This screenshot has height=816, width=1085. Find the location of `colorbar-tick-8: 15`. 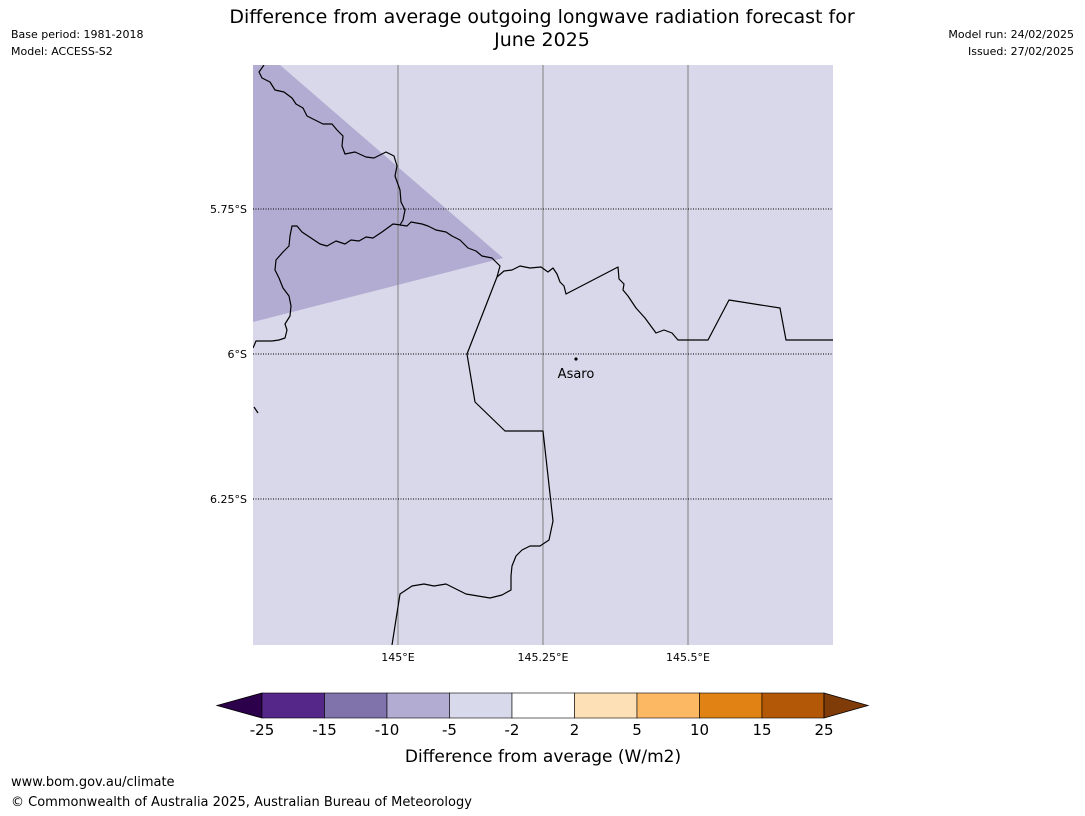

colorbar-tick-8: 15 is located at coordinates (761, 730).